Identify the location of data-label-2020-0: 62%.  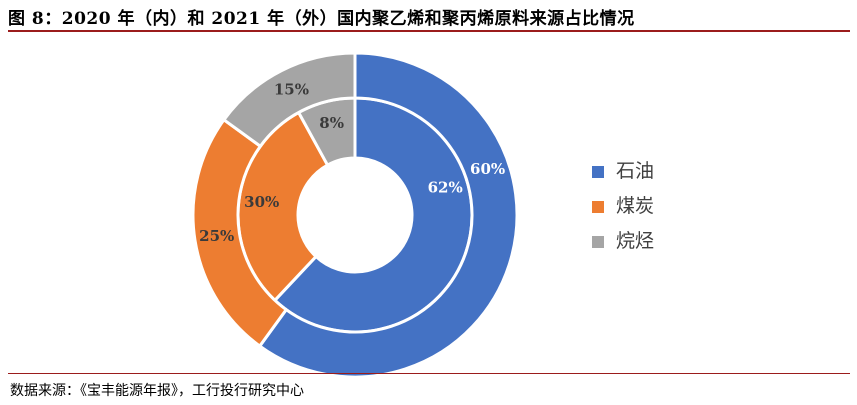
(445, 188).